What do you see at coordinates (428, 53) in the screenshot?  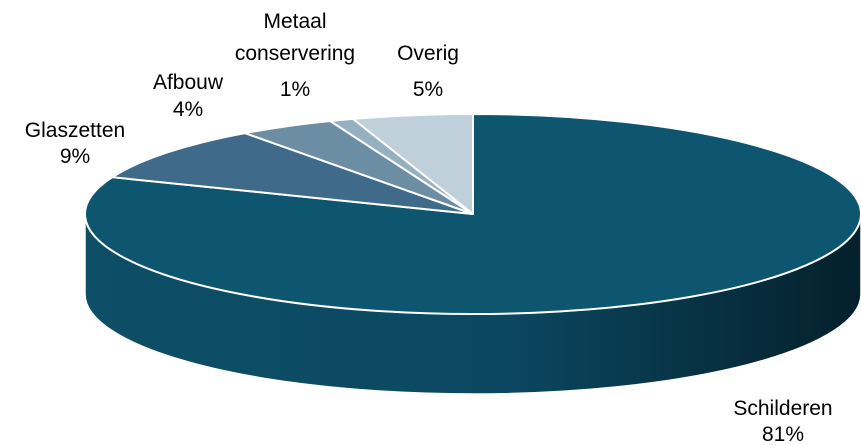 I see `slice-label-overig: Overig` at bounding box center [428, 53].